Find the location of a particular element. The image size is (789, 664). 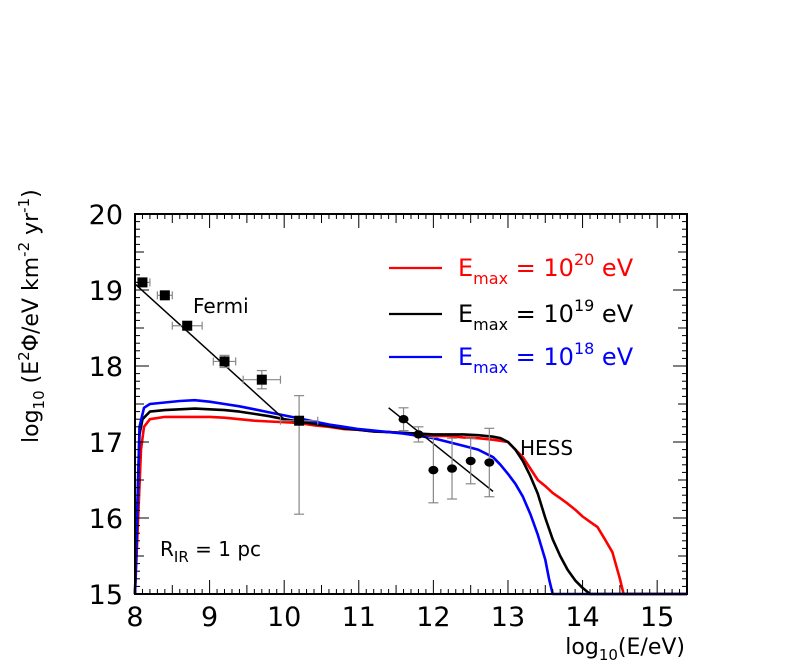

y-tick-label: 16 is located at coordinates (106, 519).